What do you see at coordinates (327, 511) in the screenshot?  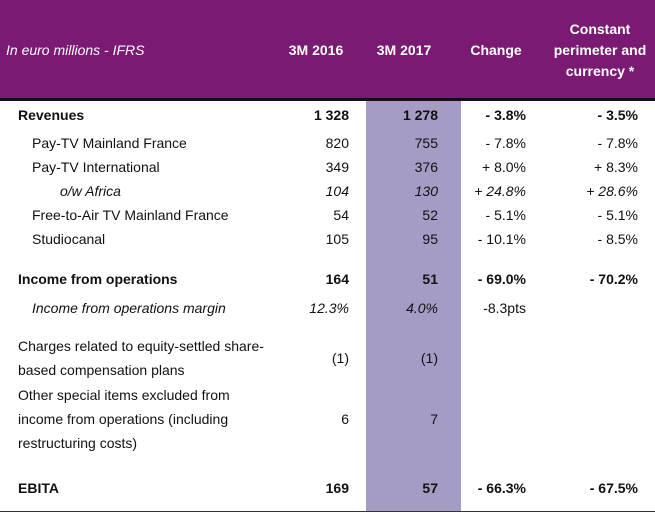 I see `bottom-rule` at bounding box center [327, 511].